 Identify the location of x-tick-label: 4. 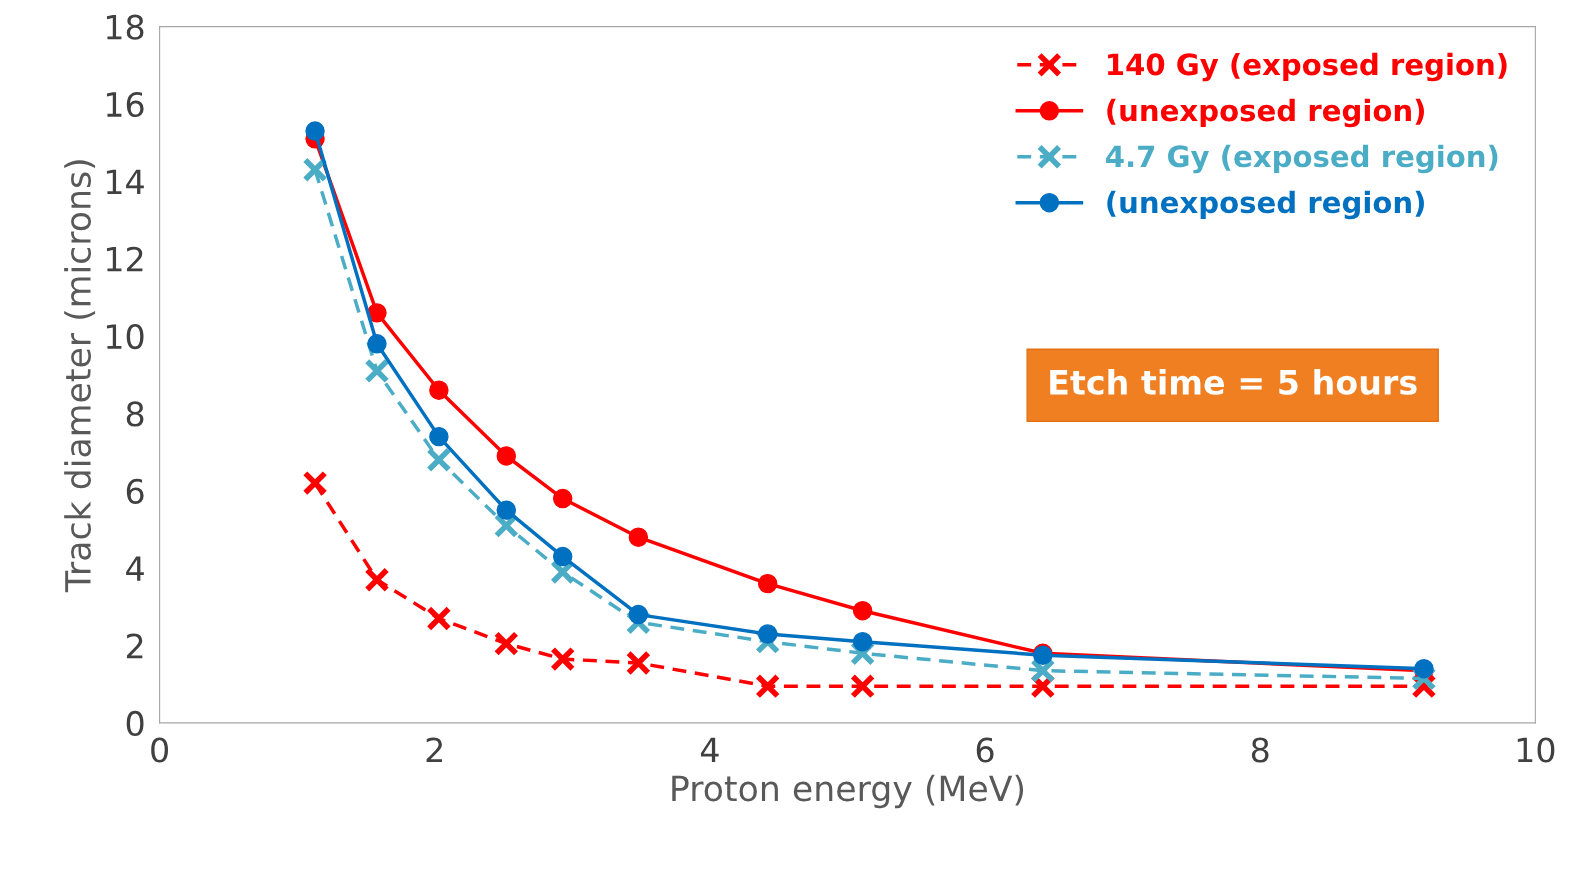
(709, 750).